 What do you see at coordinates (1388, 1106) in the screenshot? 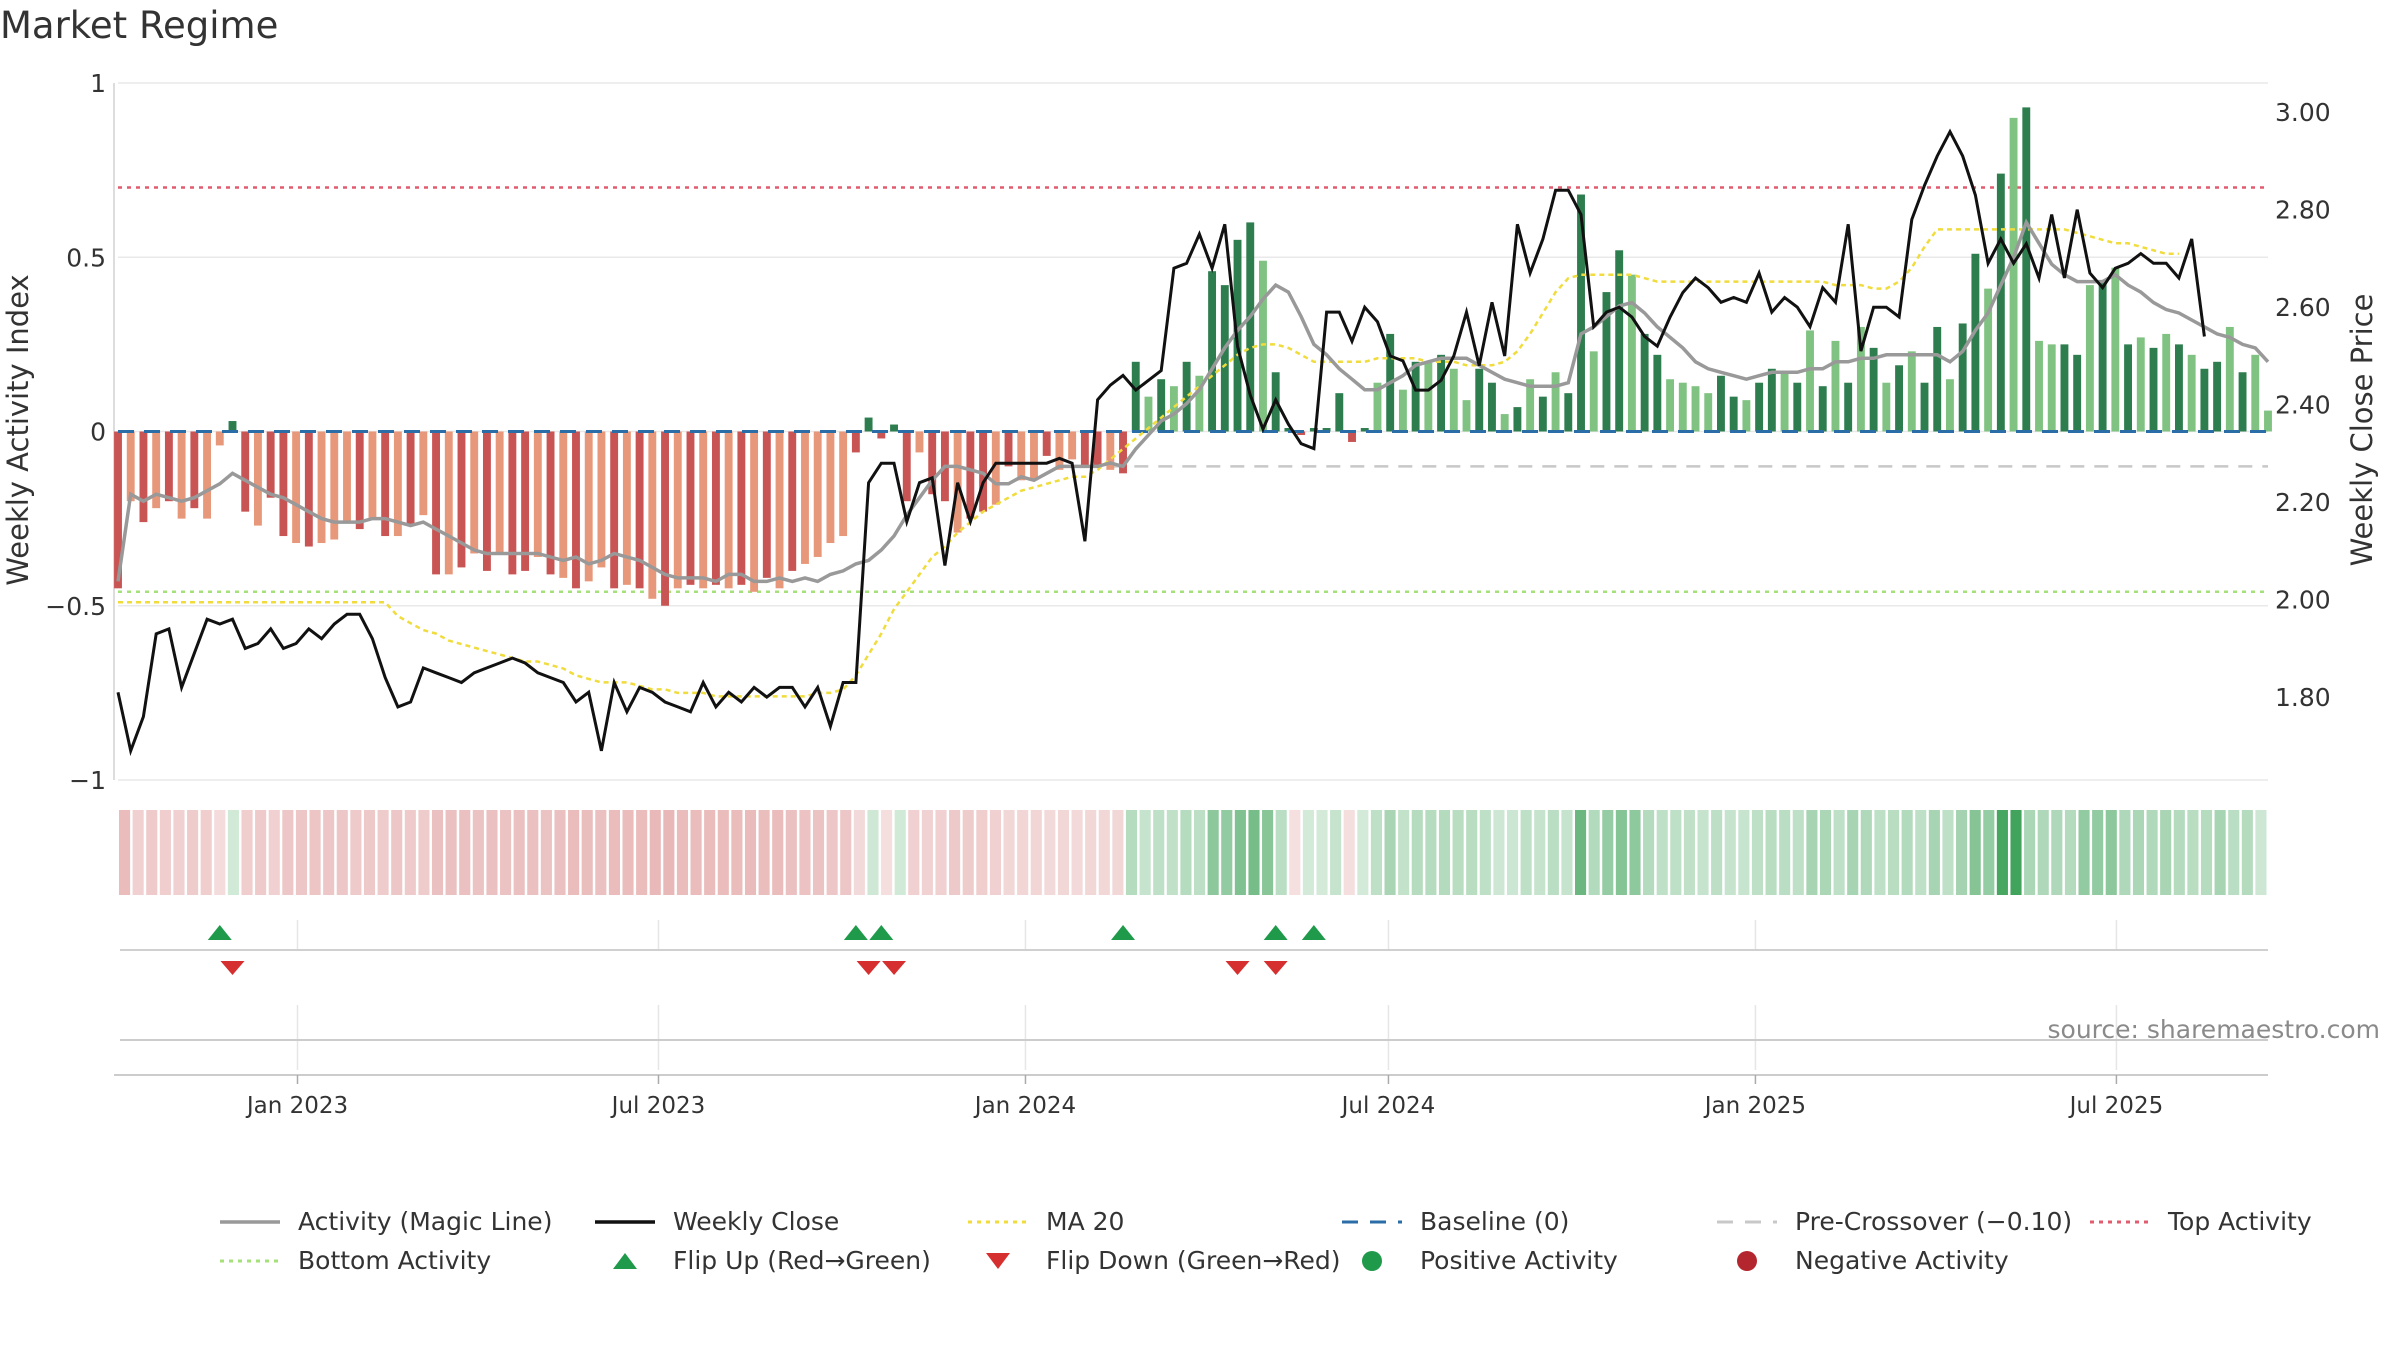
I see `x-tick-label: Jul 2024` at bounding box center [1388, 1106].